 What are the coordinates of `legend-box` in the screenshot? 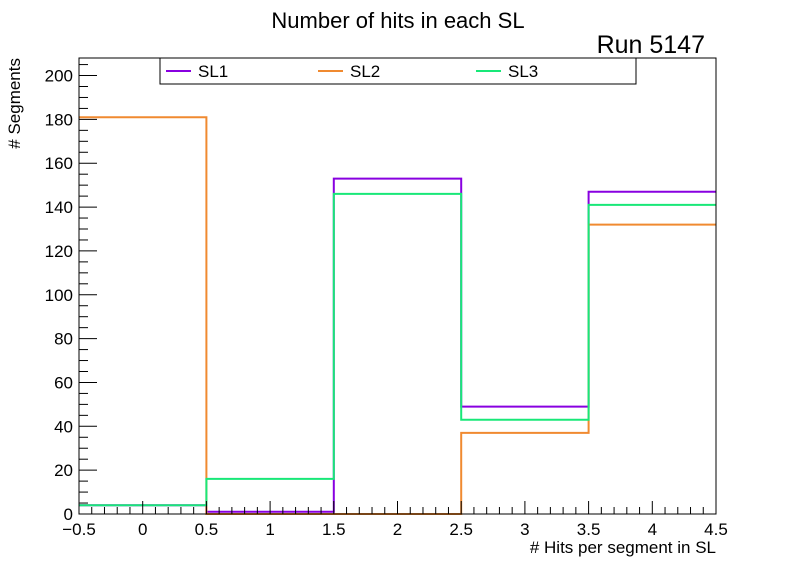 It's located at (398, 71).